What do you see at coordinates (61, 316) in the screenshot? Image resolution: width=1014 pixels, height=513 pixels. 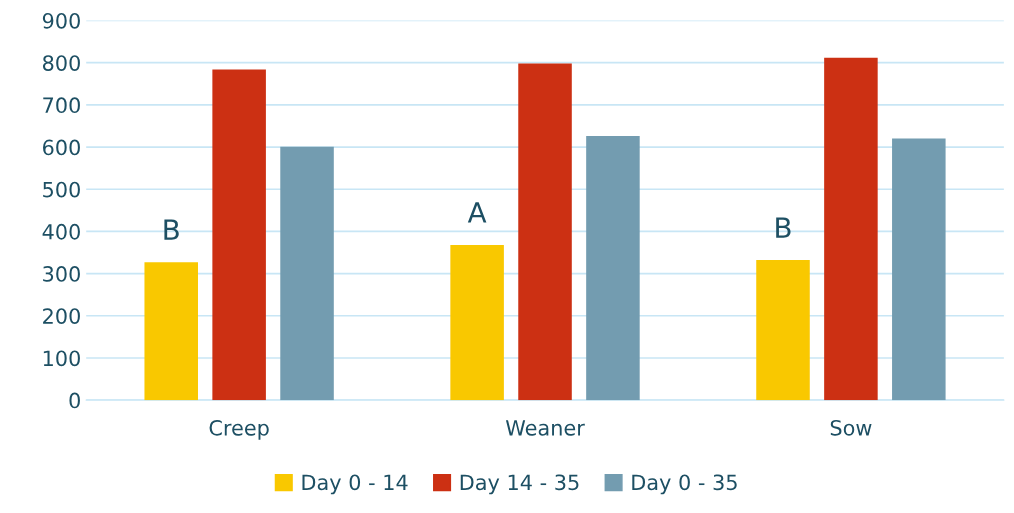 I see `y-tick-label: 200` at bounding box center [61, 316].